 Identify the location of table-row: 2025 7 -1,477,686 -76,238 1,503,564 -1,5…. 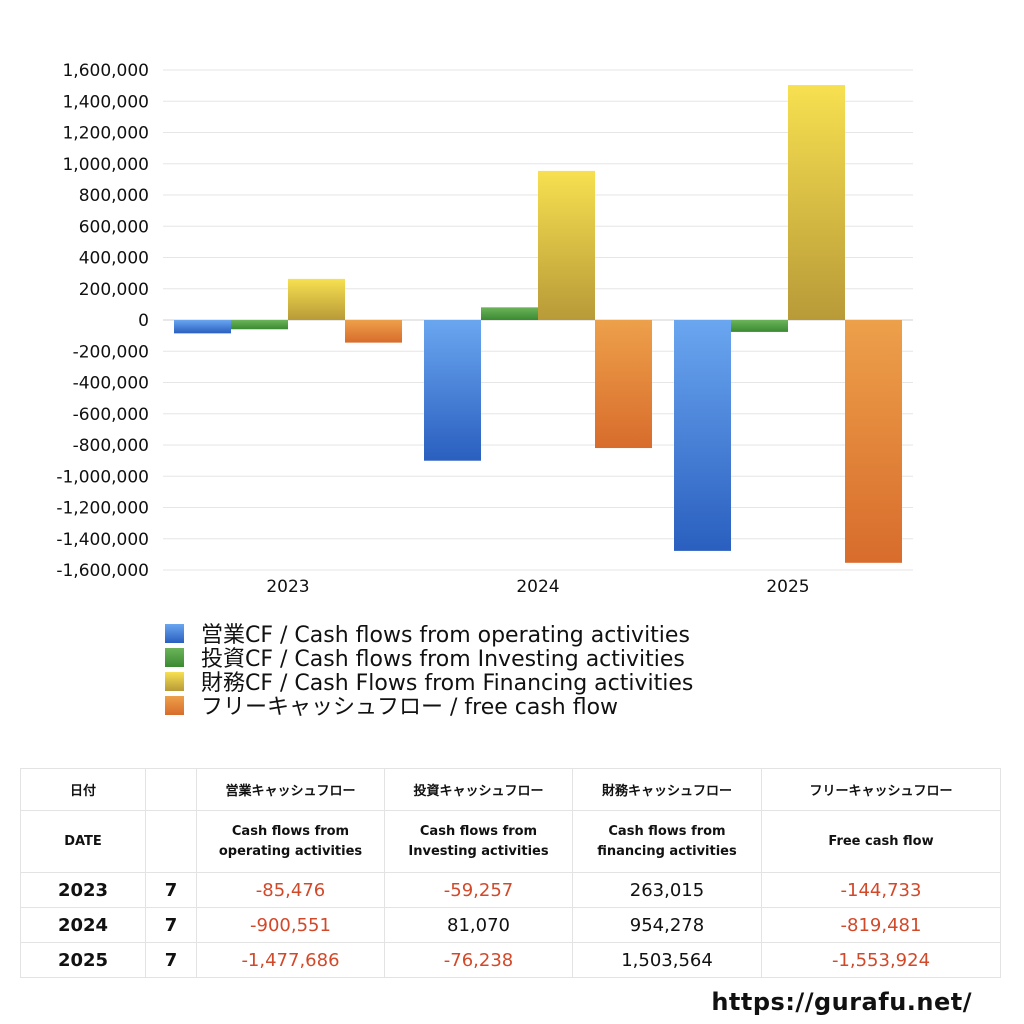
(510, 960).